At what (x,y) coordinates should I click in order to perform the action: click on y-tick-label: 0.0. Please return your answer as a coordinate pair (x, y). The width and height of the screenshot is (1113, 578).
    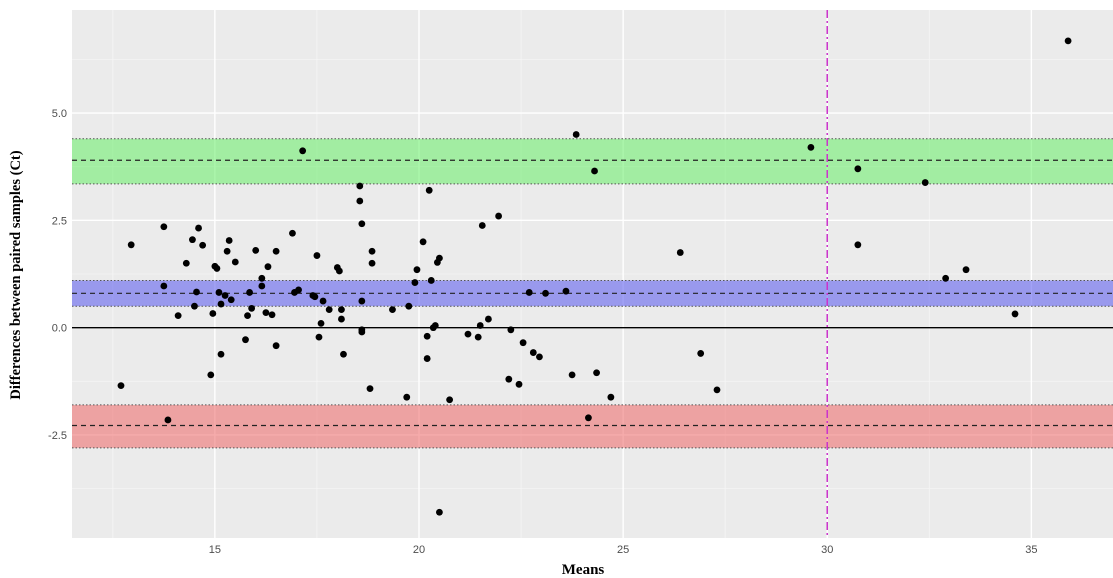
    Looking at the image, I should click on (59, 329).